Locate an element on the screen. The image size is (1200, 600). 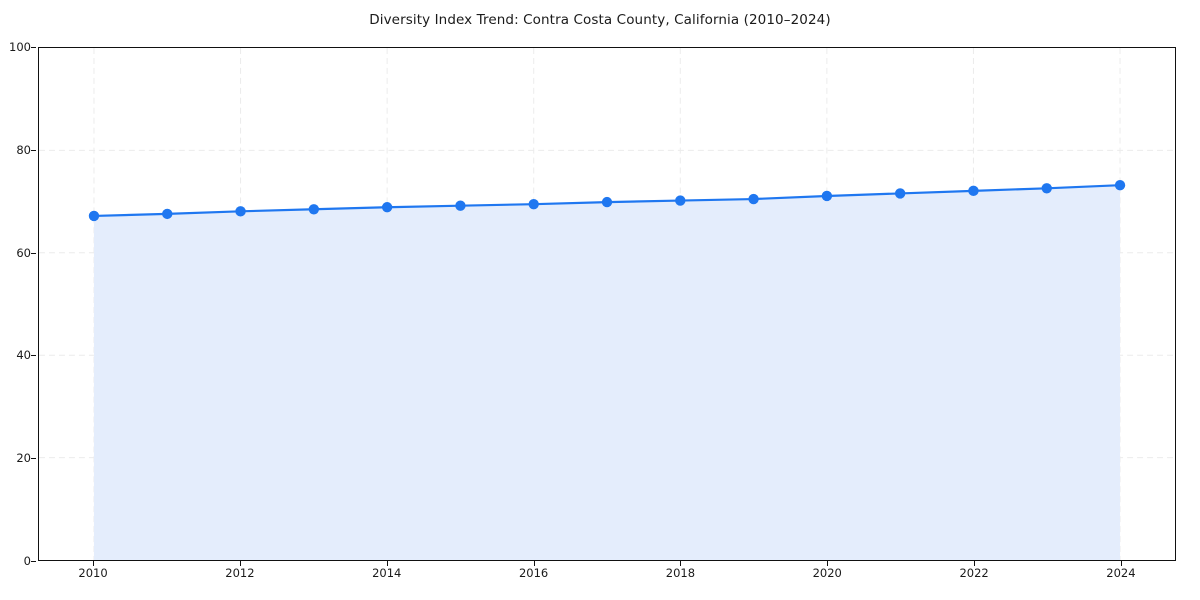
y-axis-tick-label: 60 is located at coordinates (23, 252).